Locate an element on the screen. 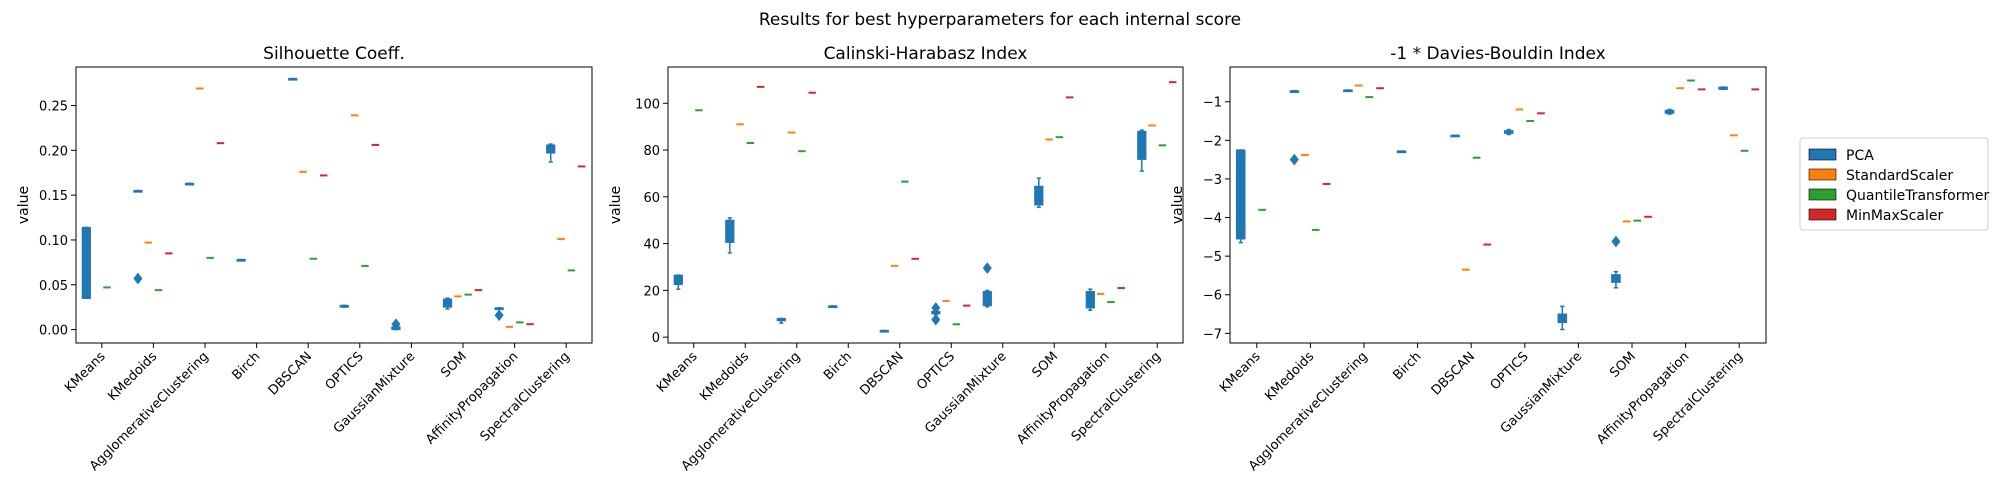  y-tick-label: 0 is located at coordinates (656, 338).